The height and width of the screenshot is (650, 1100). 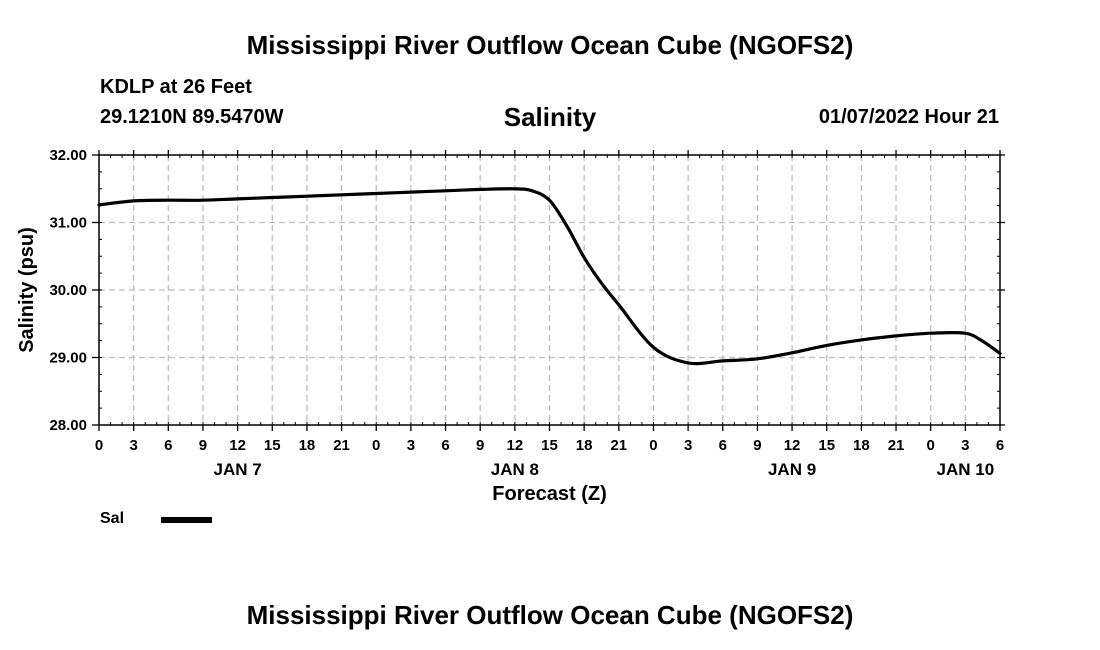 I want to click on y-tick-label: 28.00, so click(x=68, y=425).